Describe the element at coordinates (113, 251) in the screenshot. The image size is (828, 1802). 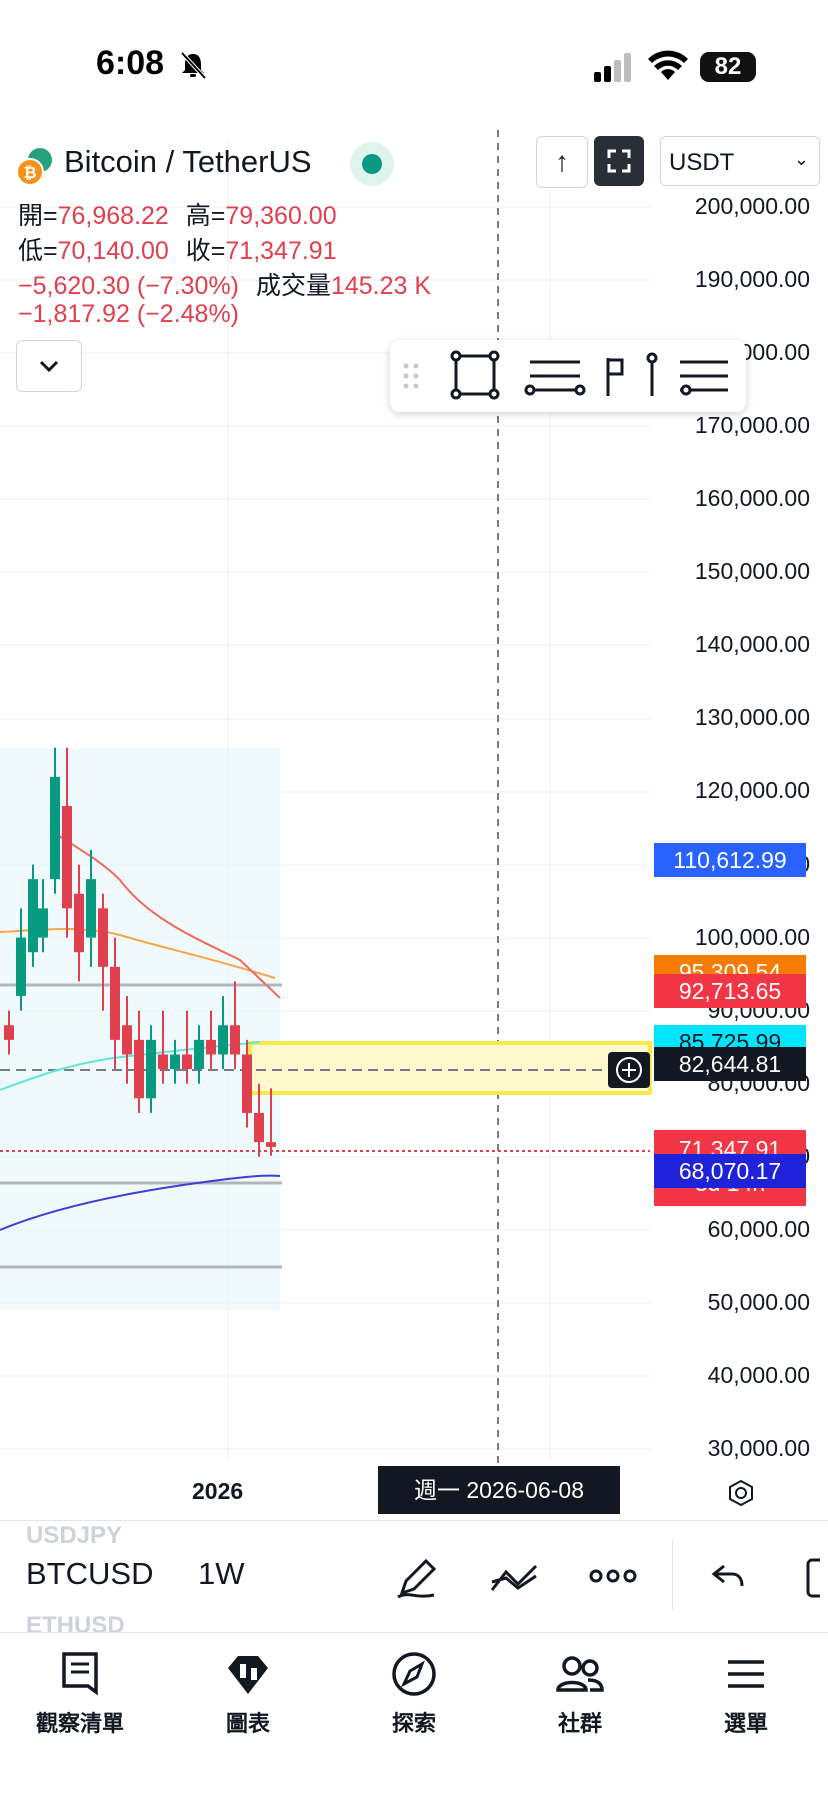
I see `low-value: 70,140.00` at that location.